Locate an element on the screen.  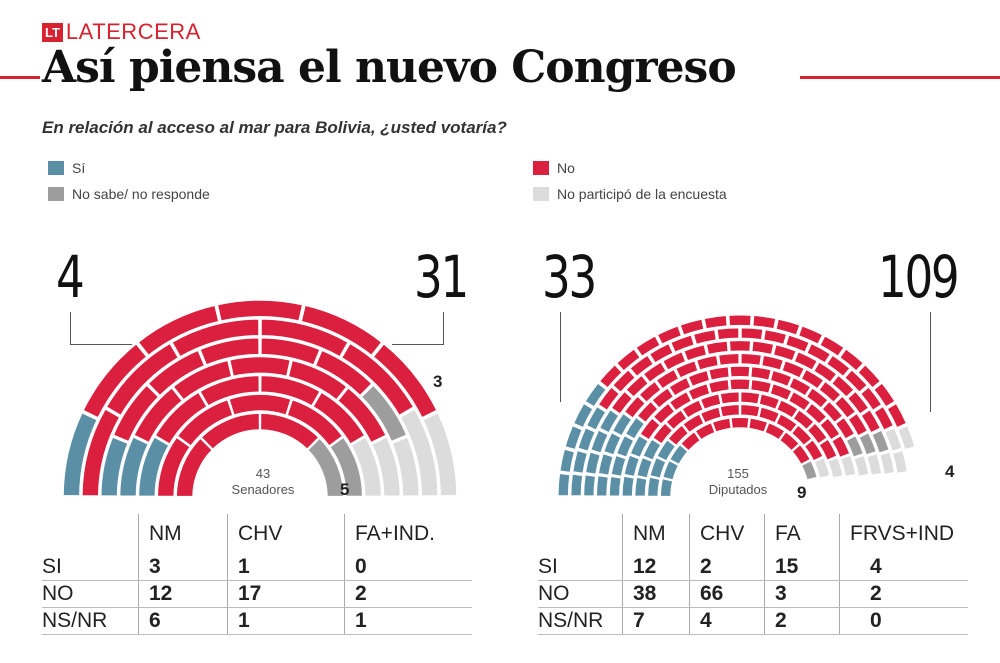
title-rule-left is located at coordinates (20, 77).